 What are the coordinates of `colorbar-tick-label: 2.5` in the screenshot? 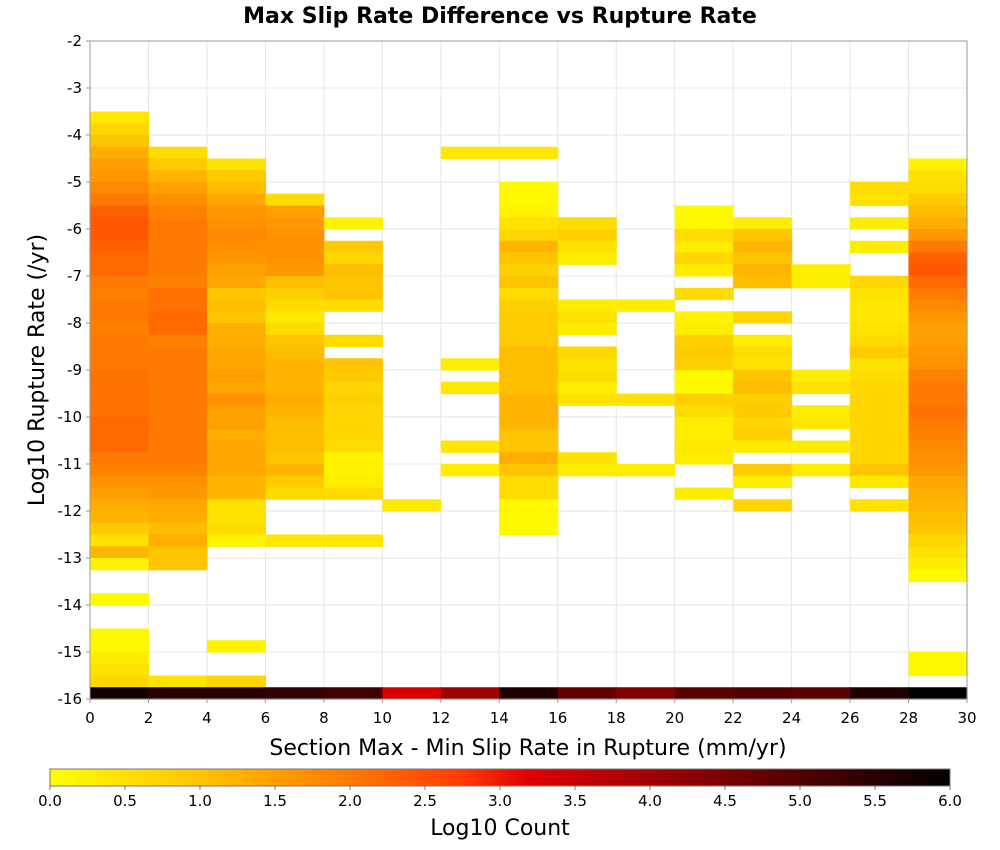 It's located at (425, 801).